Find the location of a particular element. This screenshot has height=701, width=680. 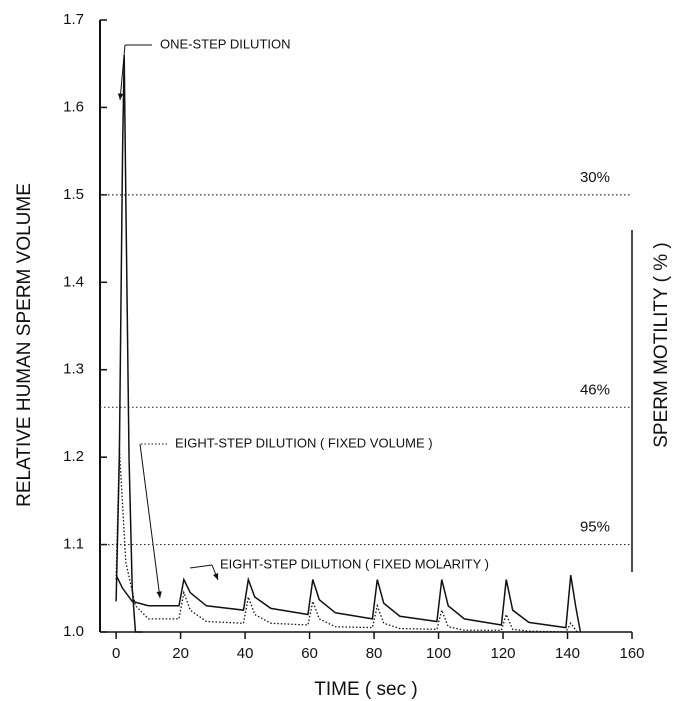

x-tick-label: 40 is located at coordinates (245, 653).